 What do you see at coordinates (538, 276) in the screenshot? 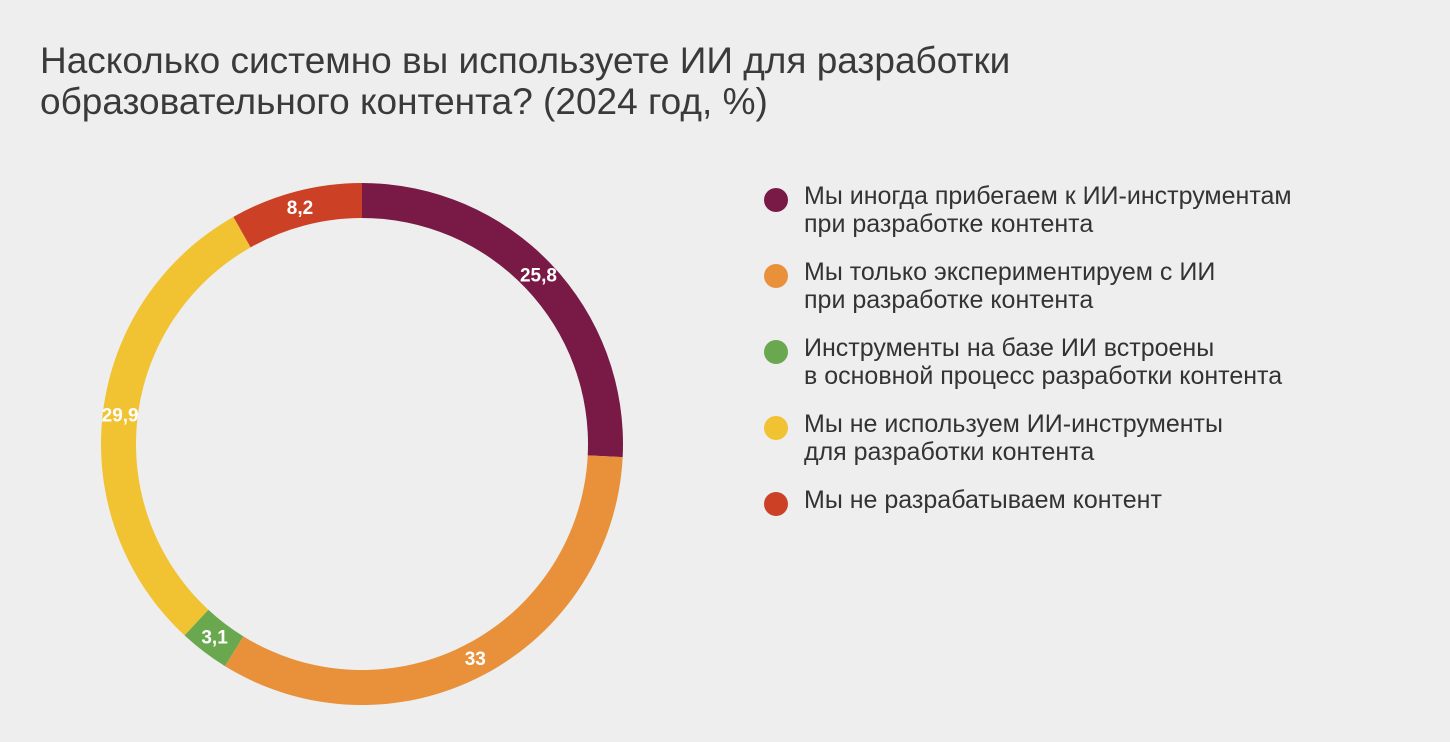
I see `slice-value-label-1: 25,8` at bounding box center [538, 276].